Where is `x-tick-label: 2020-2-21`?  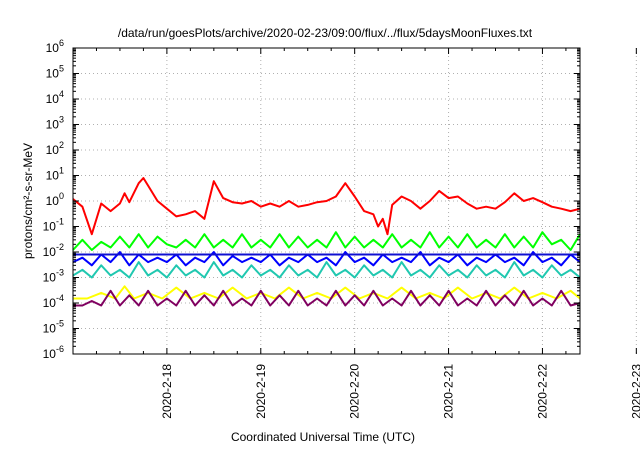
x-tick-label: 2020-2-21 is located at coordinates (449, 391).